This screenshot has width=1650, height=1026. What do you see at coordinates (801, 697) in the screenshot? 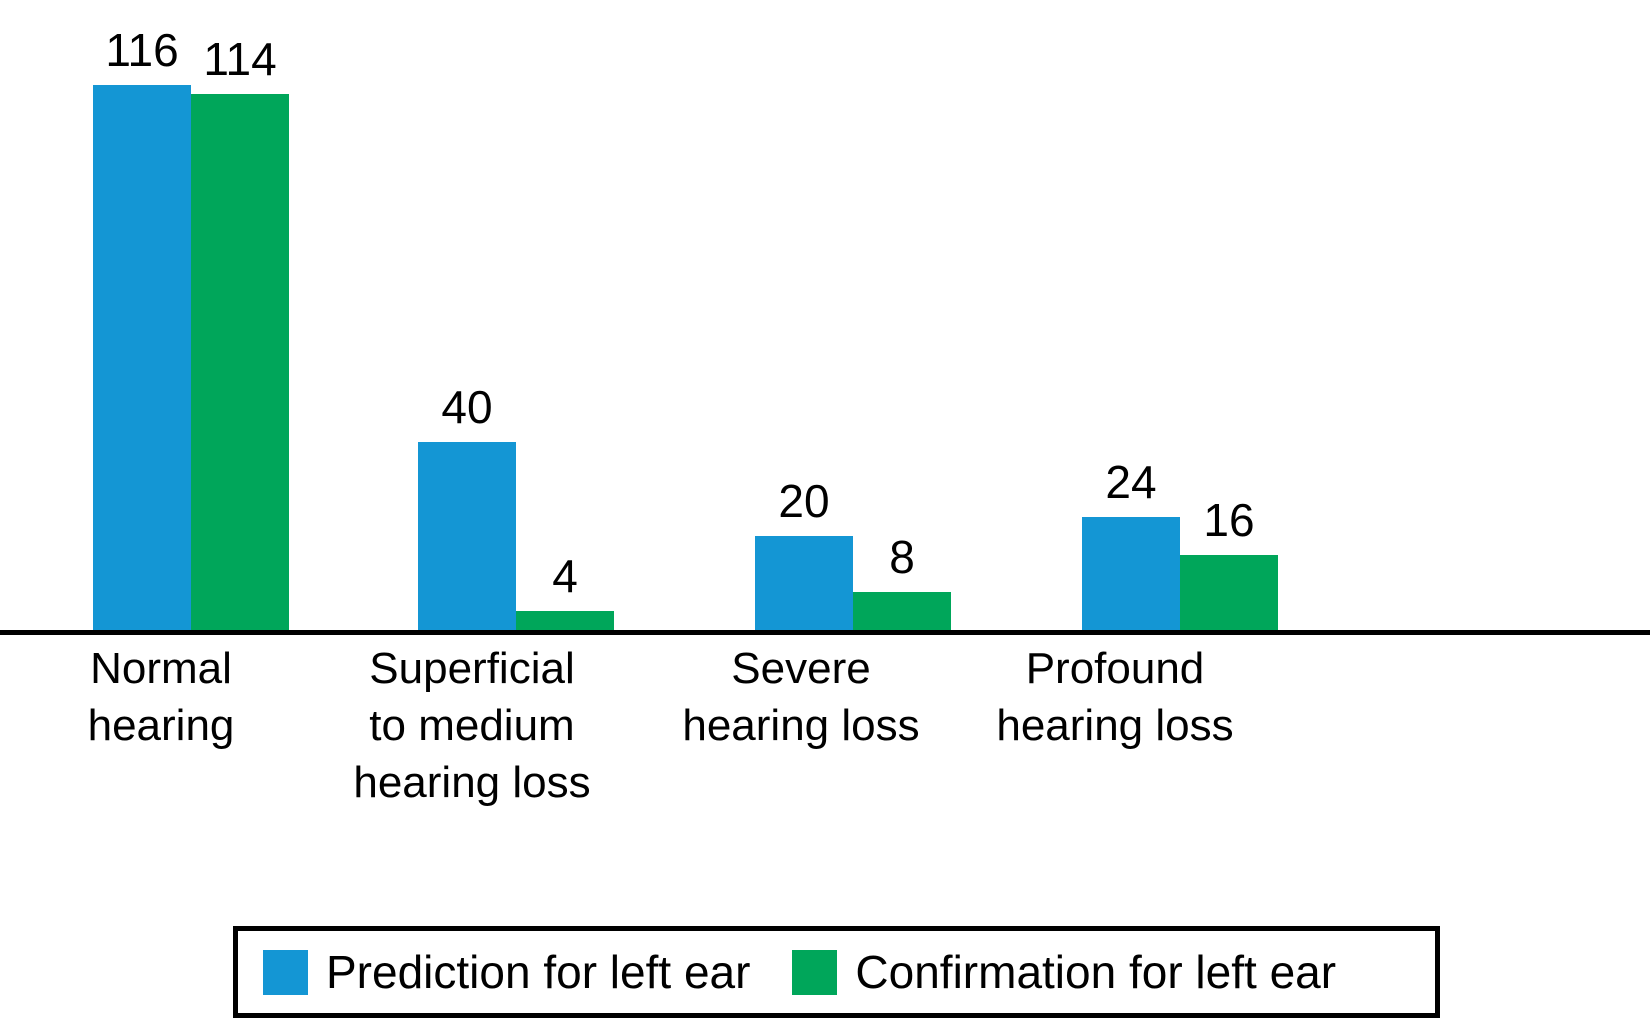
I see `category-label-3: Severe hearing loss` at bounding box center [801, 697].